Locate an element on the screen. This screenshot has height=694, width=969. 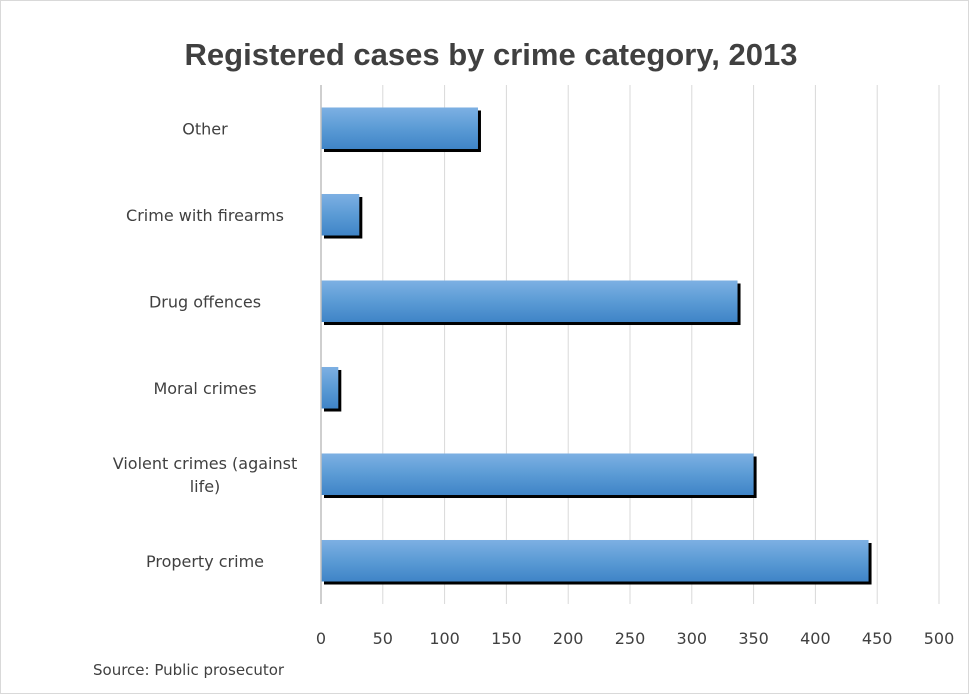
category-label: Property crime is located at coordinates (205, 561).